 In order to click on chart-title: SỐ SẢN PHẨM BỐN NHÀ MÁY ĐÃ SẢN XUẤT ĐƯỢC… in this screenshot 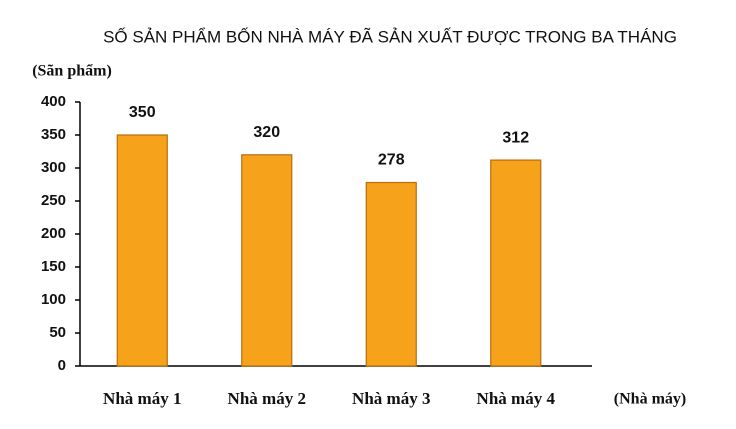, I will do `click(390, 36)`.